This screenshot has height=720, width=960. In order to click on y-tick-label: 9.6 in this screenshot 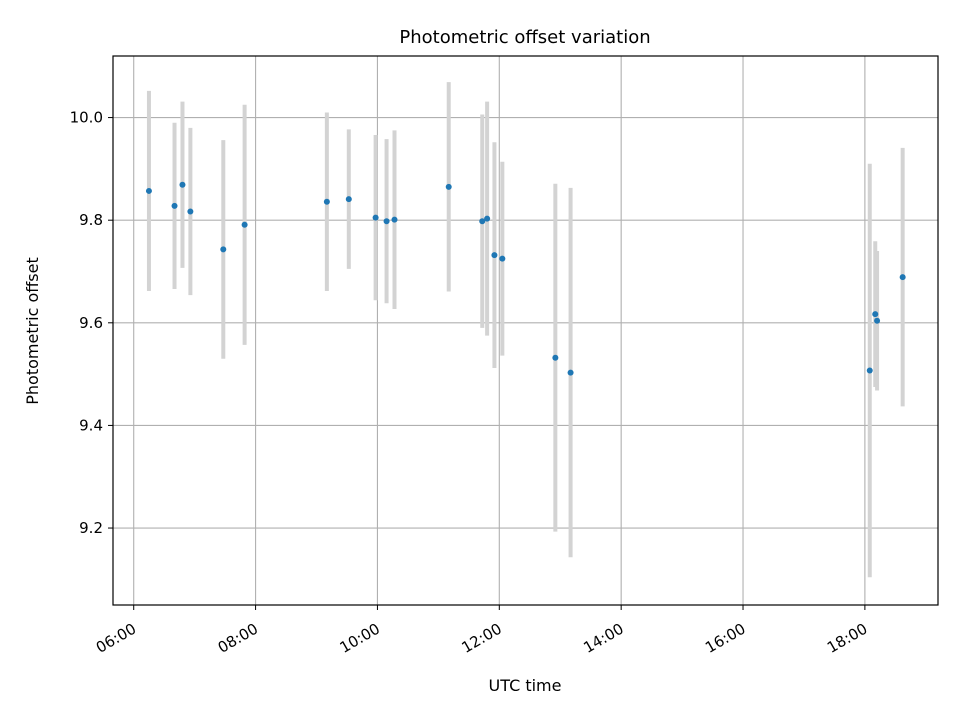, I will do `click(91, 323)`.